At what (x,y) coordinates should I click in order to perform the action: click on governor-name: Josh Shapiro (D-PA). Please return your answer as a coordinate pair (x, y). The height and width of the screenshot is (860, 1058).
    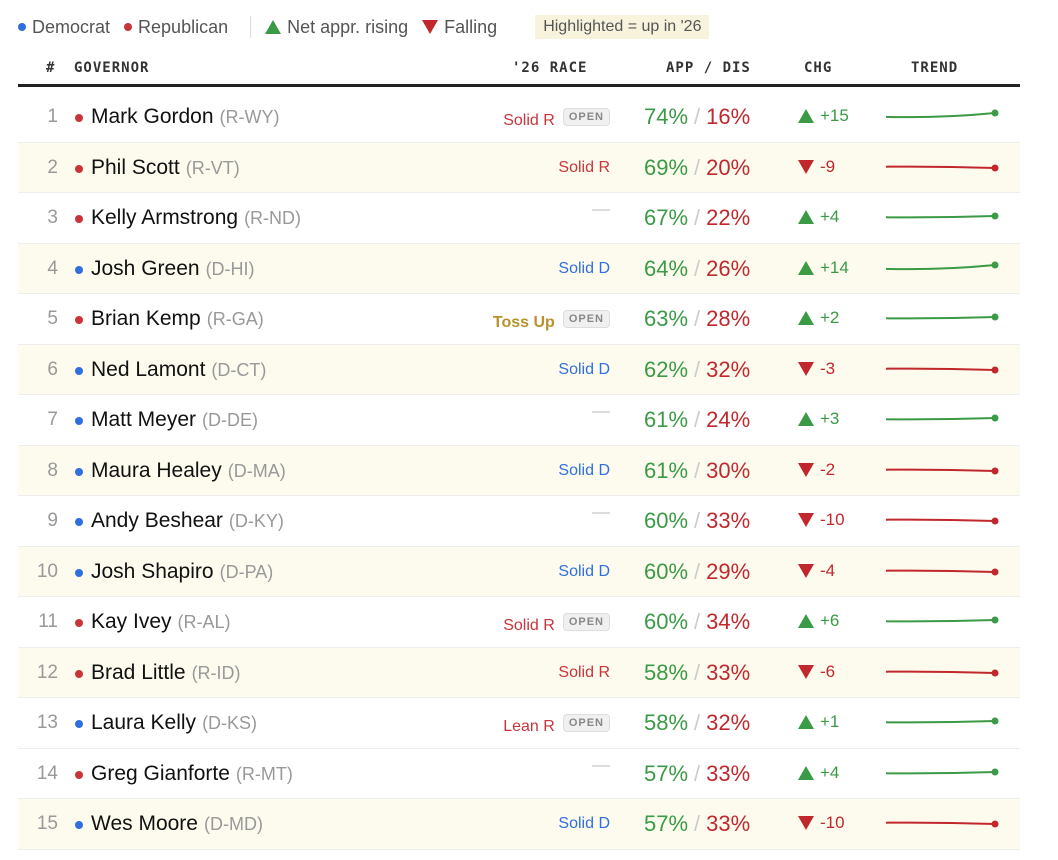
    Looking at the image, I should click on (182, 572).